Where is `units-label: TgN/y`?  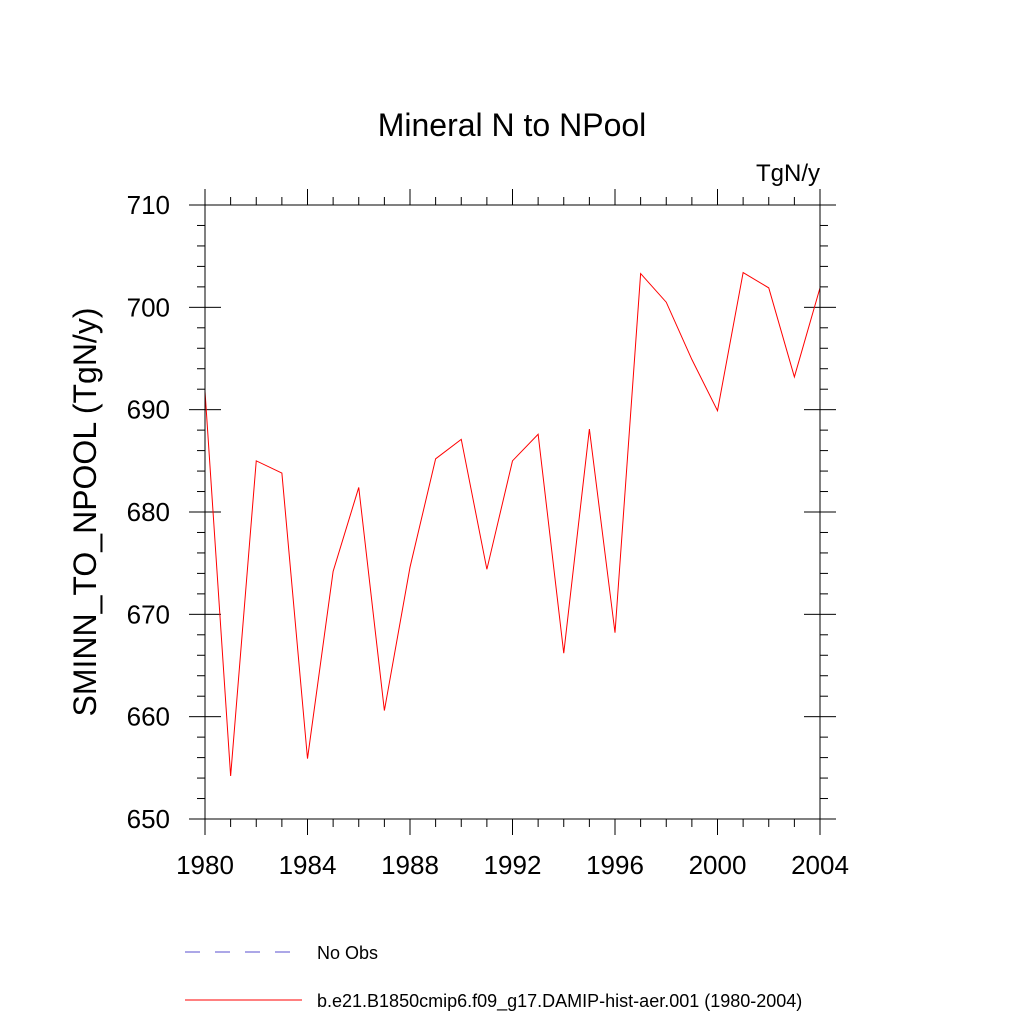
units-label: TgN/y is located at coordinates (788, 173).